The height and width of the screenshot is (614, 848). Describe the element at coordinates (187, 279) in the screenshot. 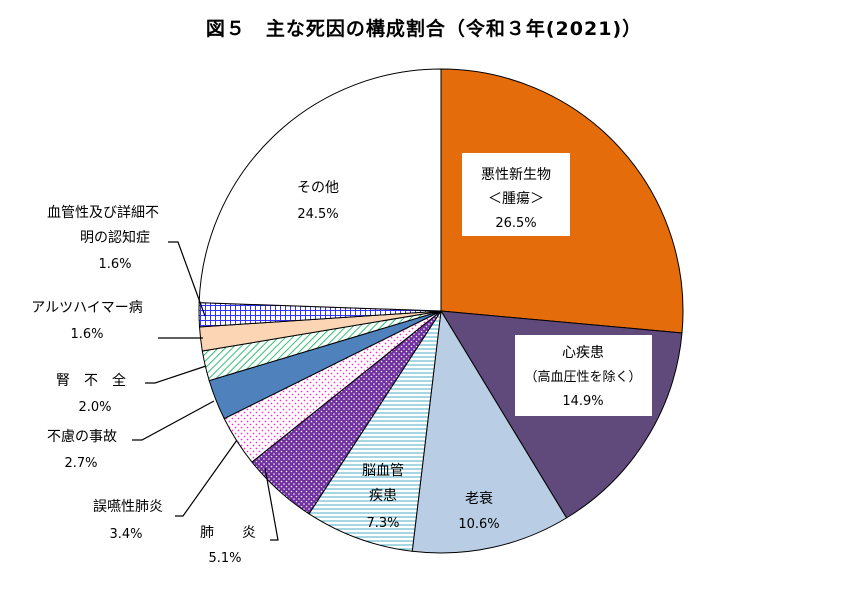

I see `leader-line-dementia` at that location.